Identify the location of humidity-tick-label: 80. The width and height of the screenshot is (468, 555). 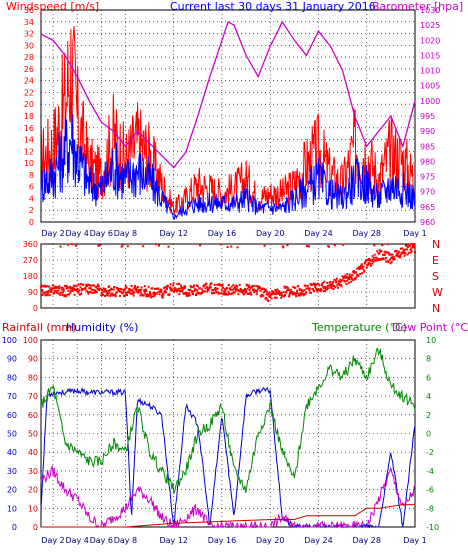
(33, 377).